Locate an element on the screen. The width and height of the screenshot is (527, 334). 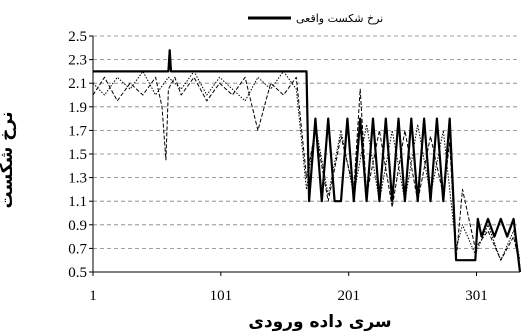
y-tick-labels: 0.5 0.7 0.9 1.1 1.3 1.5 1.7 1.9 2.1 2.3 2.5 is located at coordinates (80, 155).